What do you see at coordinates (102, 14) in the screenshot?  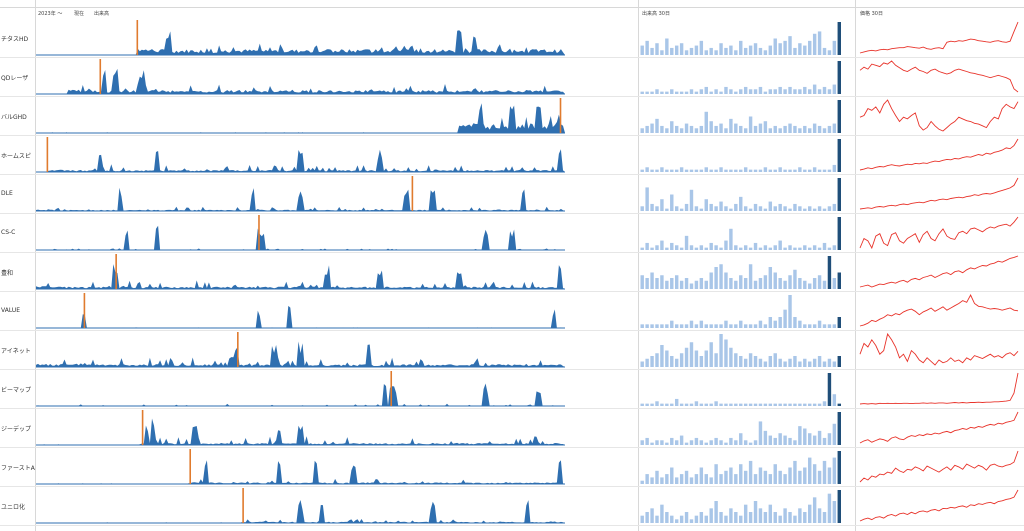 I see `volume-label: 出来高` at bounding box center [102, 14].